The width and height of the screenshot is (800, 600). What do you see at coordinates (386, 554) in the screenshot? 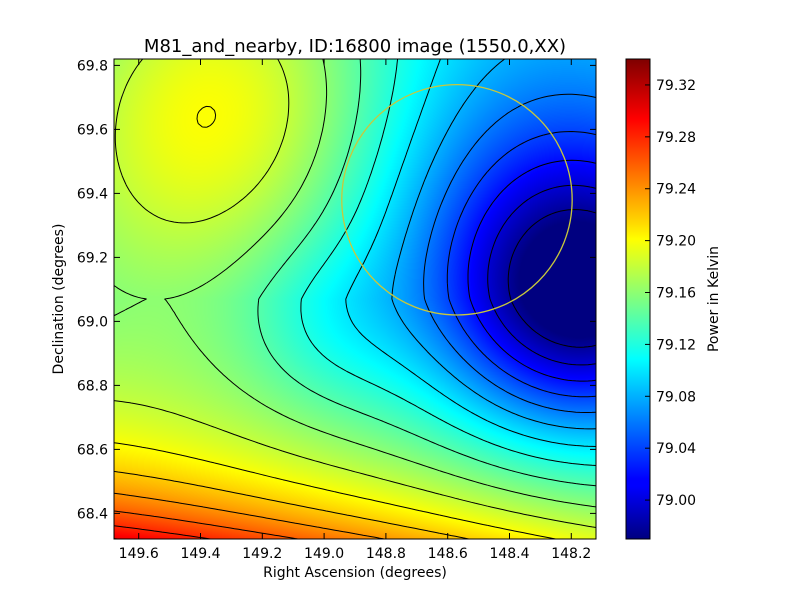
I see `x-tick-label: 148.8` at bounding box center [386, 554].